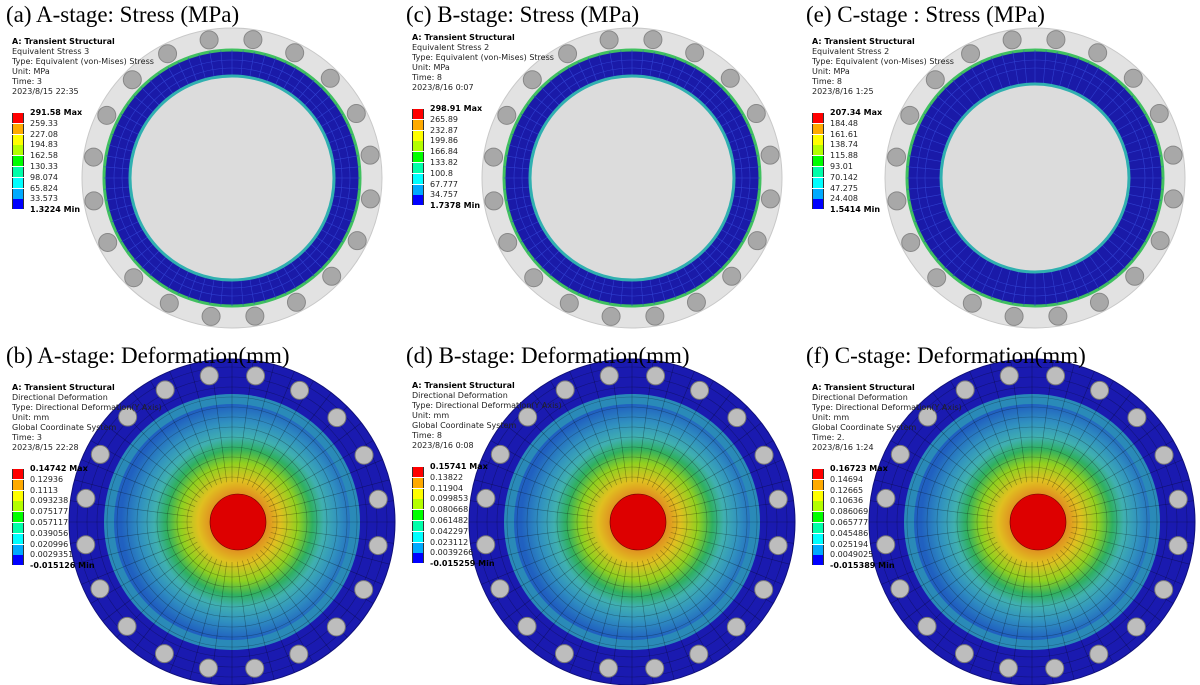 This screenshot has height=685, width=1200. Describe the element at coordinates (841, 166) in the screenshot. I see `legend-level: 93.01` at that location.